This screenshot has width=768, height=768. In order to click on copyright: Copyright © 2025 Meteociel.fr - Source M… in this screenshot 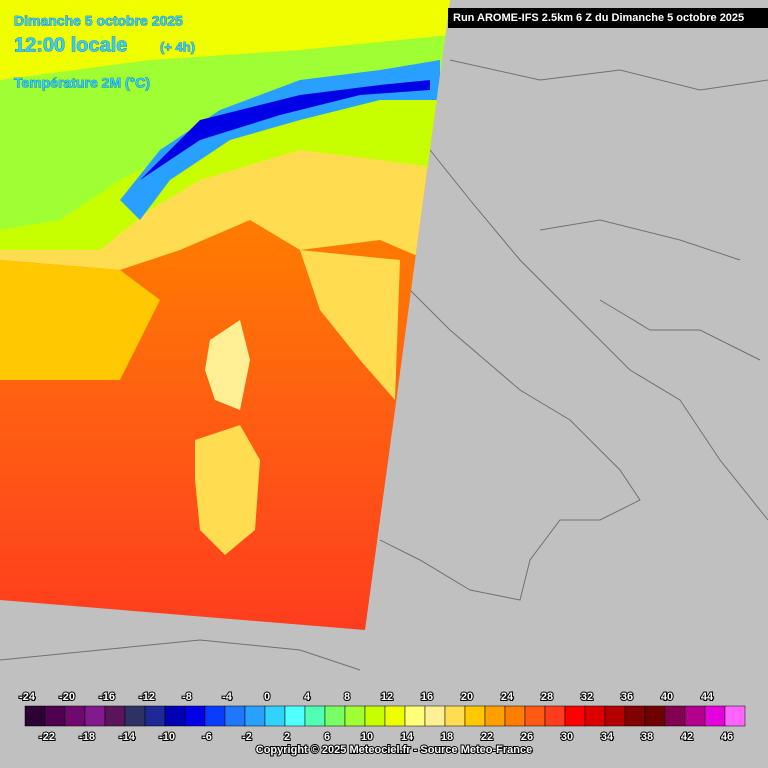, I will do `click(394, 750)`.